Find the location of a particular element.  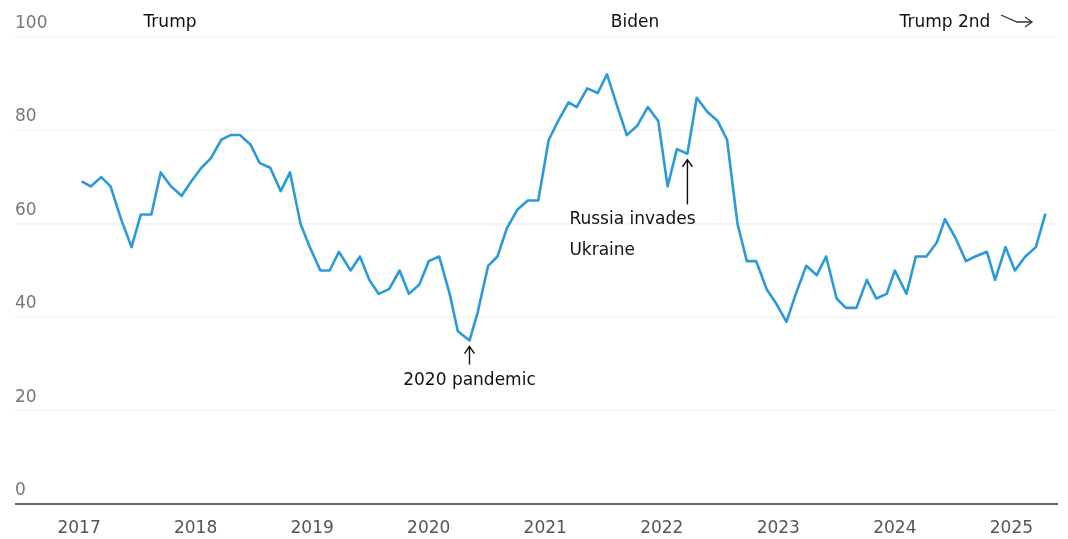

x-tick-label: 2024 is located at coordinates (895, 527).